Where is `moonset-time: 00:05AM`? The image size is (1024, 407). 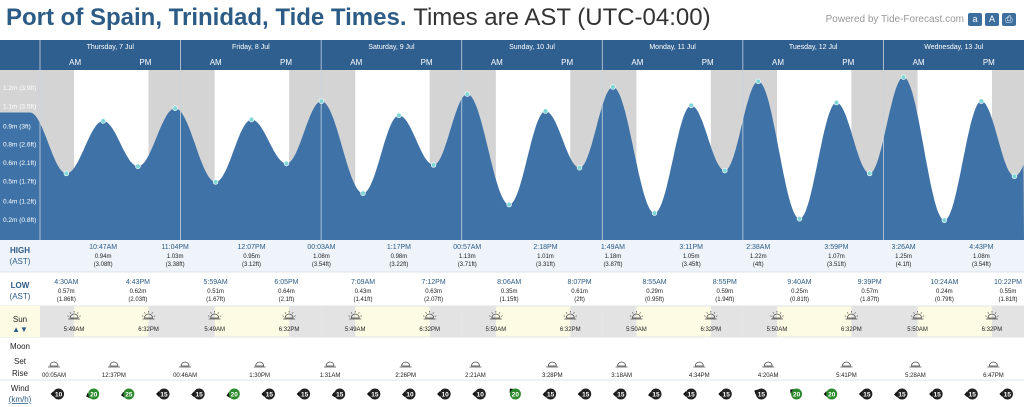
moonset-time: 00:05AM is located at coordinates (54, 376).